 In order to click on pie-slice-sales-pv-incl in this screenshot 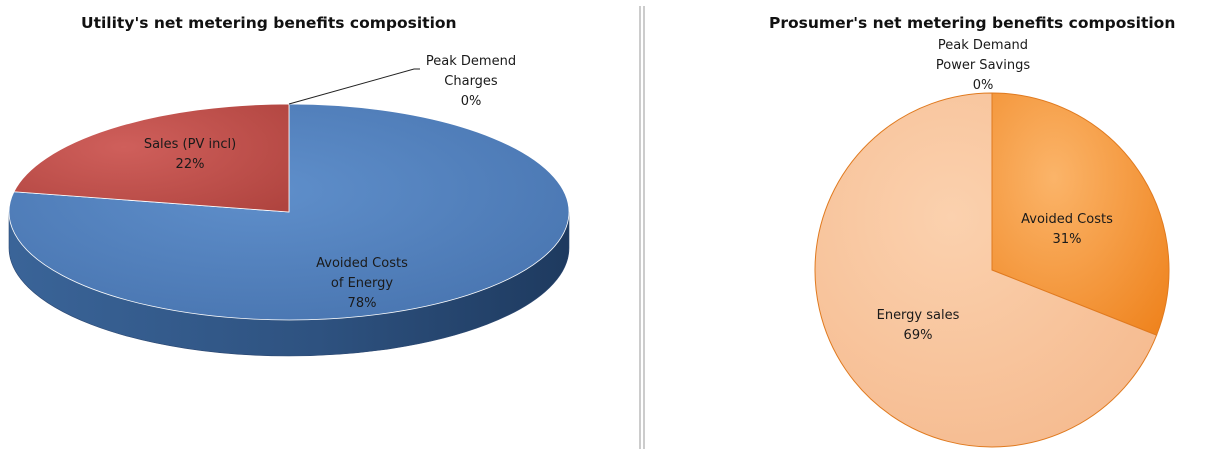, I will do `click(151, 158)`.